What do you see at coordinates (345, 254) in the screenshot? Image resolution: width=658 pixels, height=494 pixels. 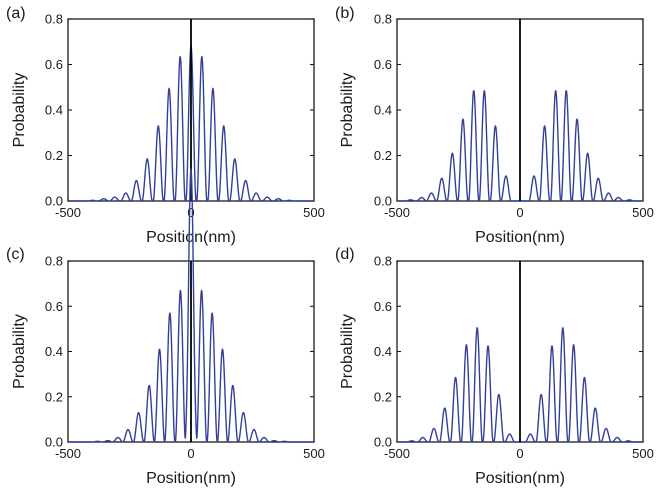 I see `panel-label: (d)` at bounding box center [345, 254].